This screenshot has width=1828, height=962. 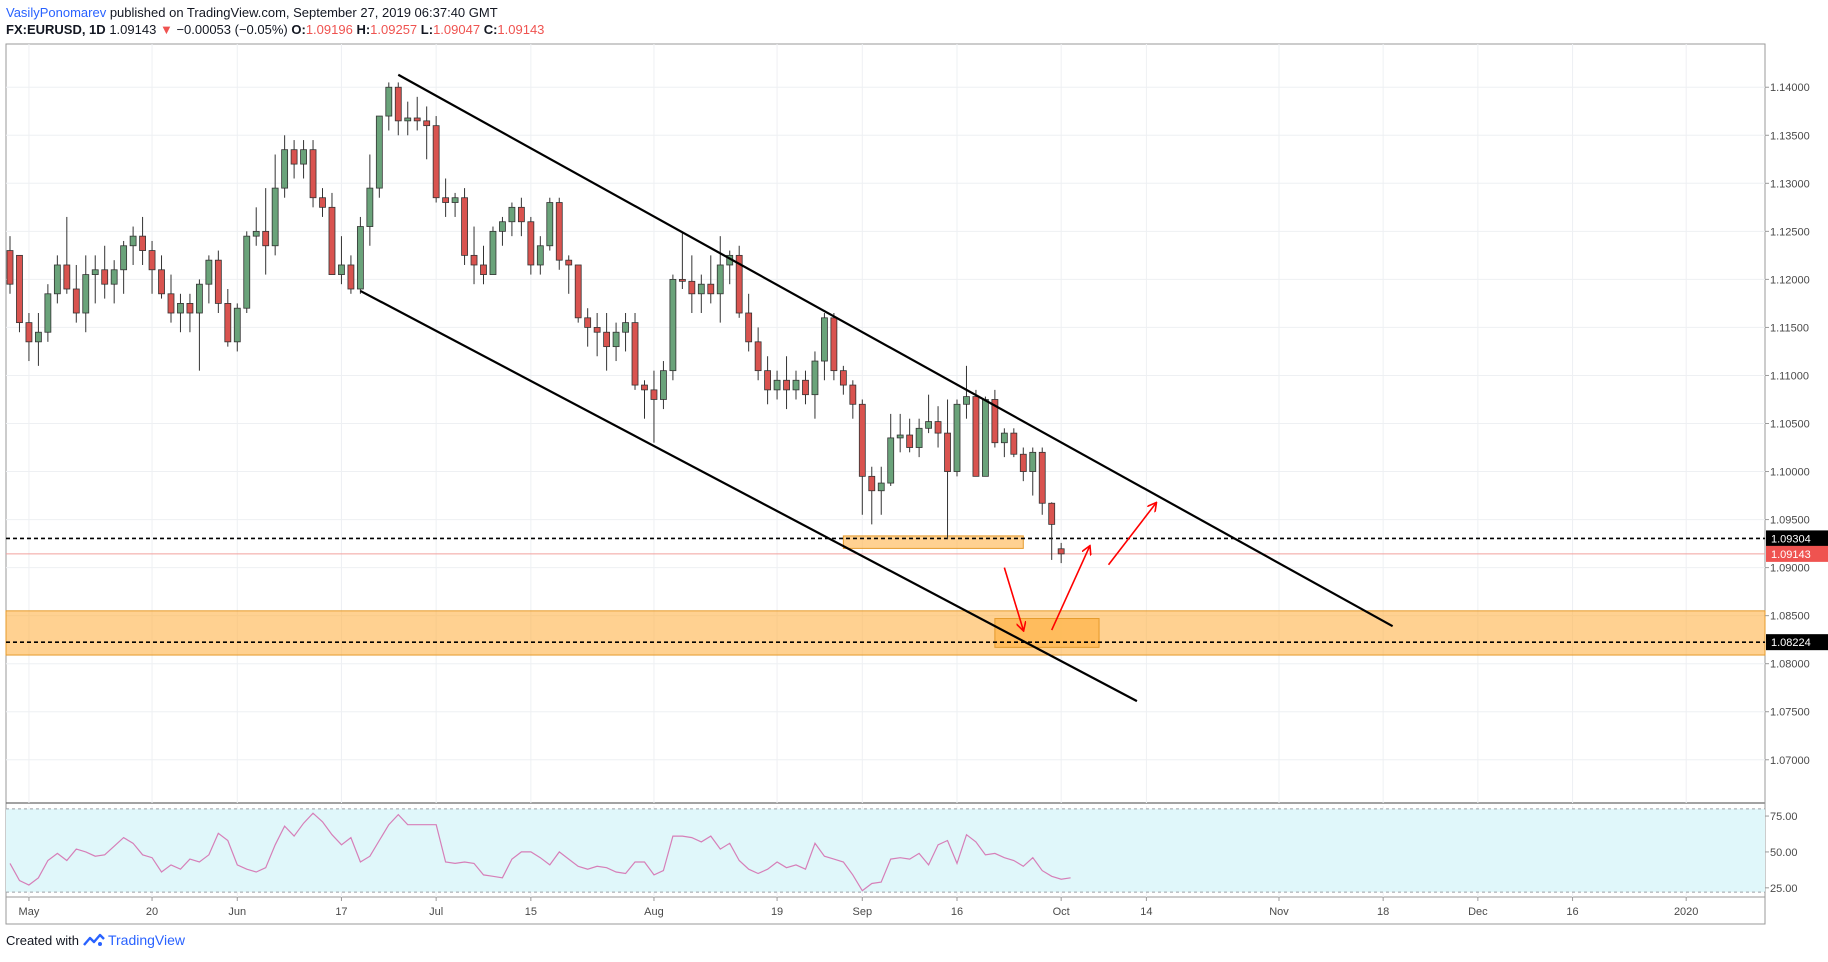 I want to click on time-tick-label: Oct, so click(x=1061, y=912).